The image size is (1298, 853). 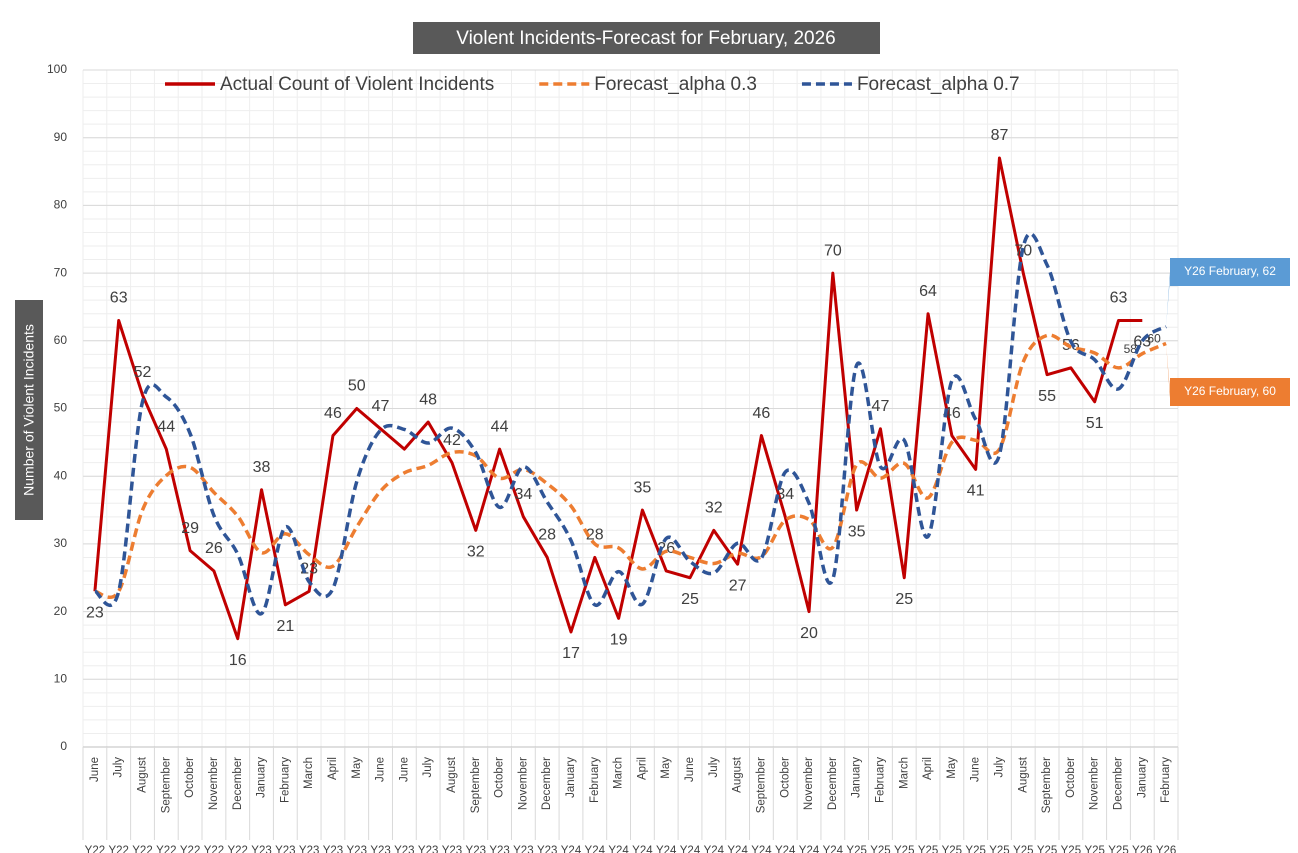 I want to click on y-tick-label: 90, so click(x=61, y=137).